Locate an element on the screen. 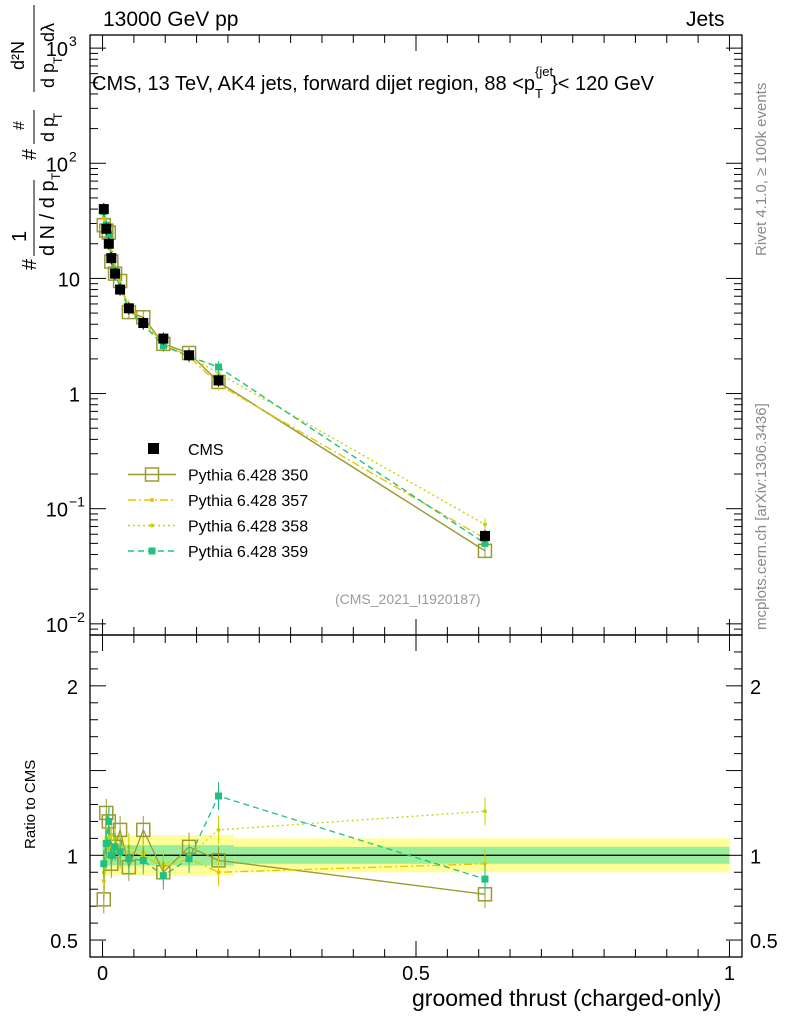 This screenshot has width=786, height=1024. y-tick-label: 3 is located at coordinates (73, 41).